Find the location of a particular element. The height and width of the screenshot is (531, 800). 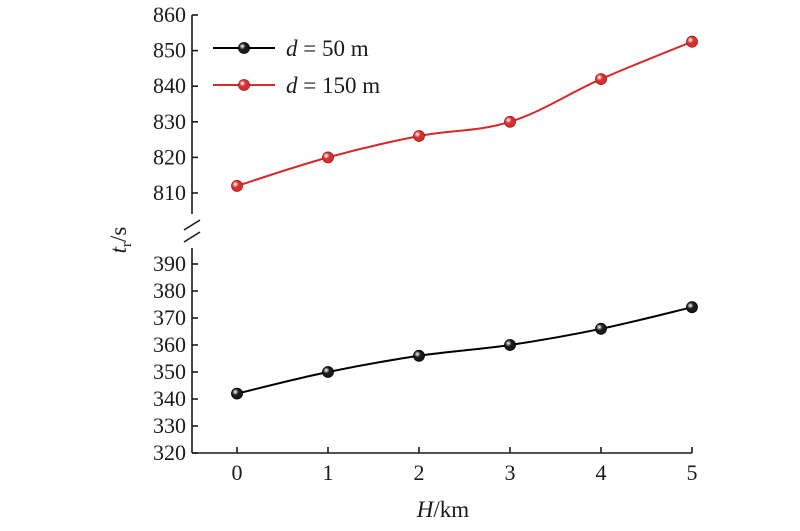

x-axis-title: H/km is located at coordinates (443, 509).